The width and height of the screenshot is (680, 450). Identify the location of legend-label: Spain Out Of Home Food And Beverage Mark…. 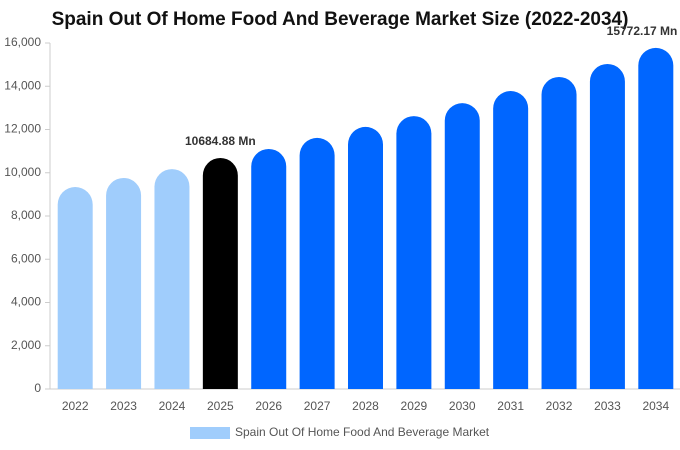
(362, 432).